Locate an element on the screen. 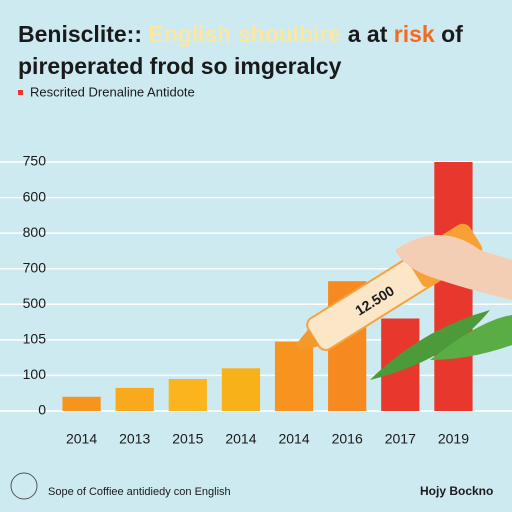  y-tick-label: 500 is located at coordinates (35, 303).